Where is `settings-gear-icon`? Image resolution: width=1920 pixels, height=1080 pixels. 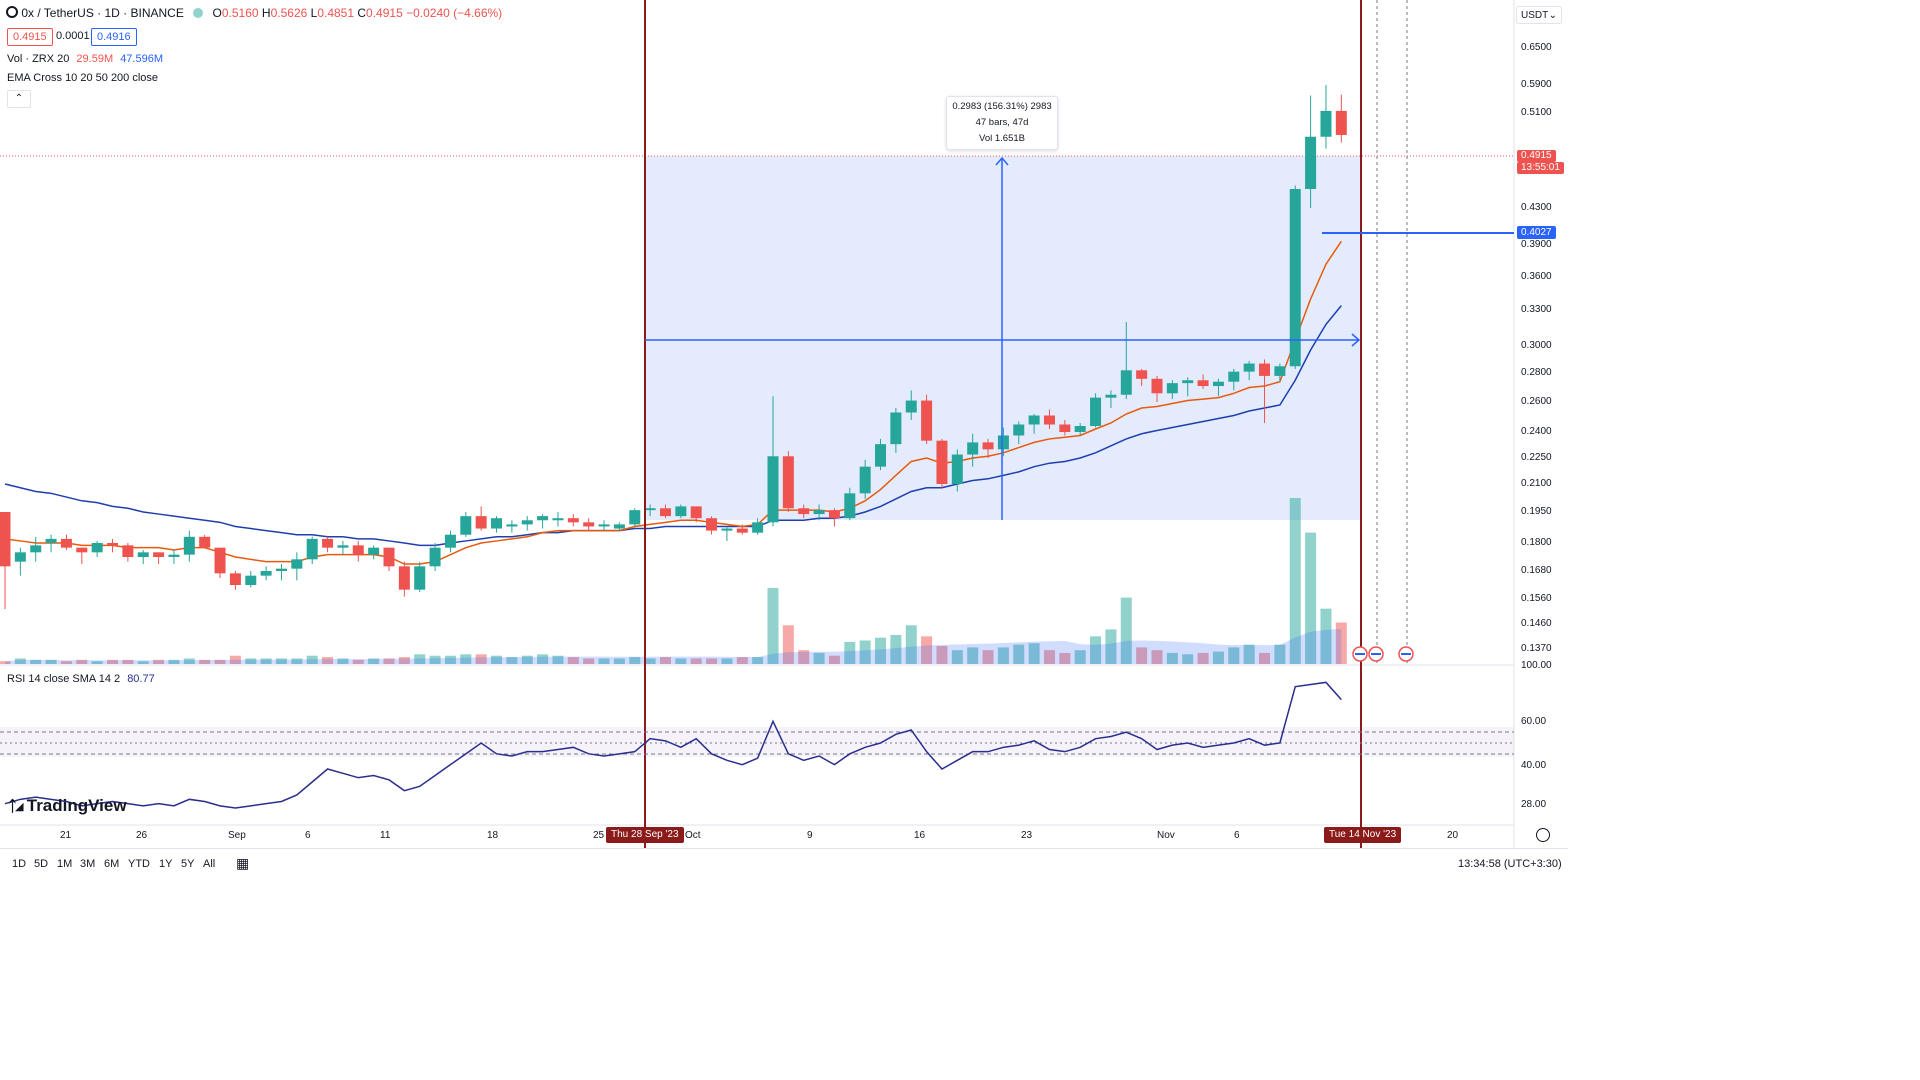
settings-gear-icon is located at coordinates (1543, 835).